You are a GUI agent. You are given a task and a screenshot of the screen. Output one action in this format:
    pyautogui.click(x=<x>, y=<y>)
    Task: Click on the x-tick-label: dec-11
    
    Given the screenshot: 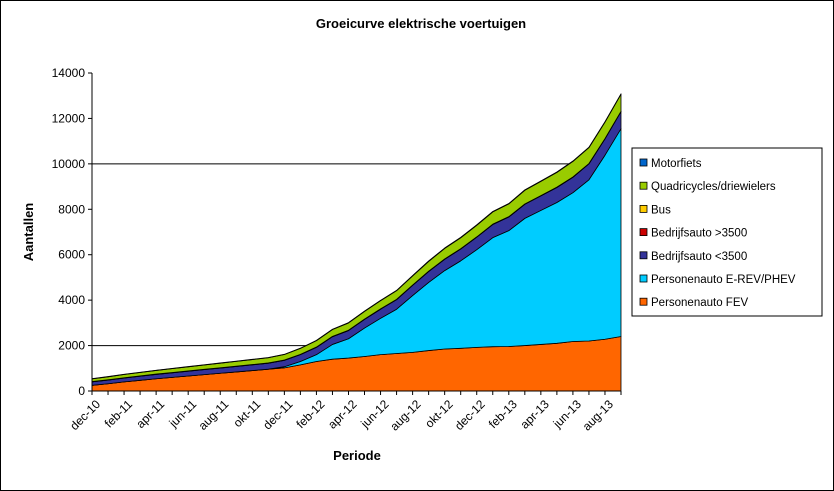 What is the action you would take?
    pyautogui.click(x=277, y=414)
    